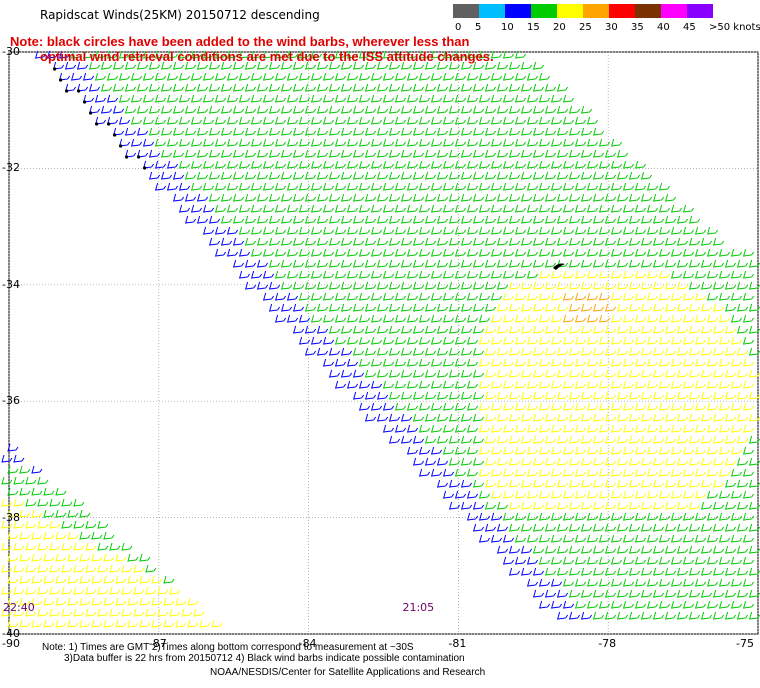 This screenshot has width=760, height=688. What do you see at coordinates (507, 27) in the screenshot?
I see `legend-label: 10` at bounding box center [507, 27].